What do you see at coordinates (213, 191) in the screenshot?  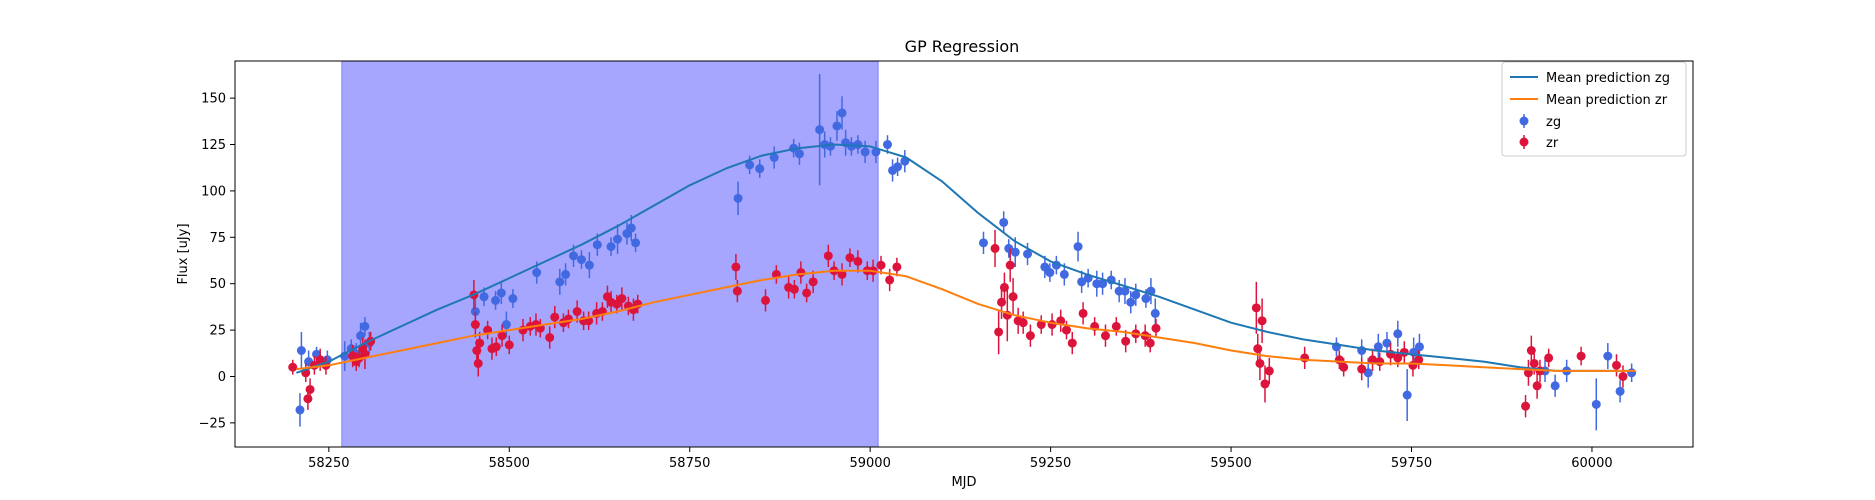 I see `y-tick-label: 100` at bounding box center [213, 191].